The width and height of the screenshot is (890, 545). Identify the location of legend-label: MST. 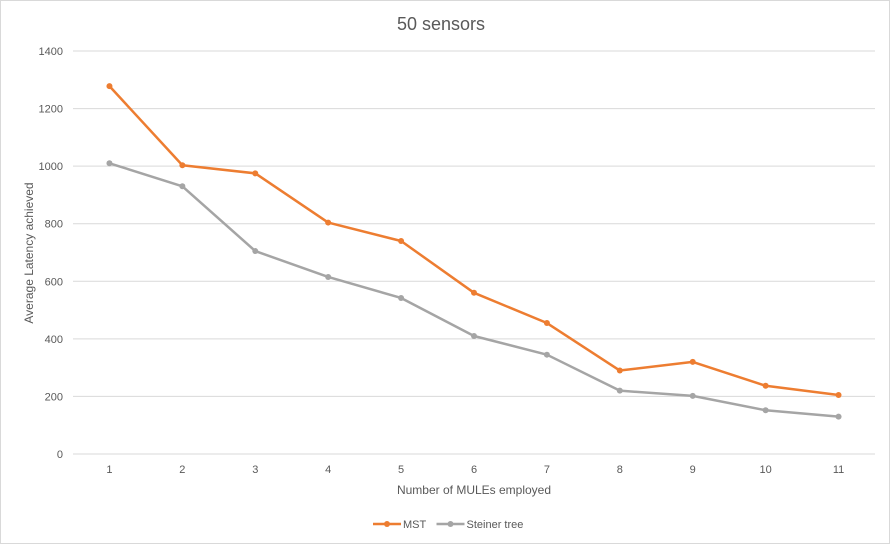
(415, 525).